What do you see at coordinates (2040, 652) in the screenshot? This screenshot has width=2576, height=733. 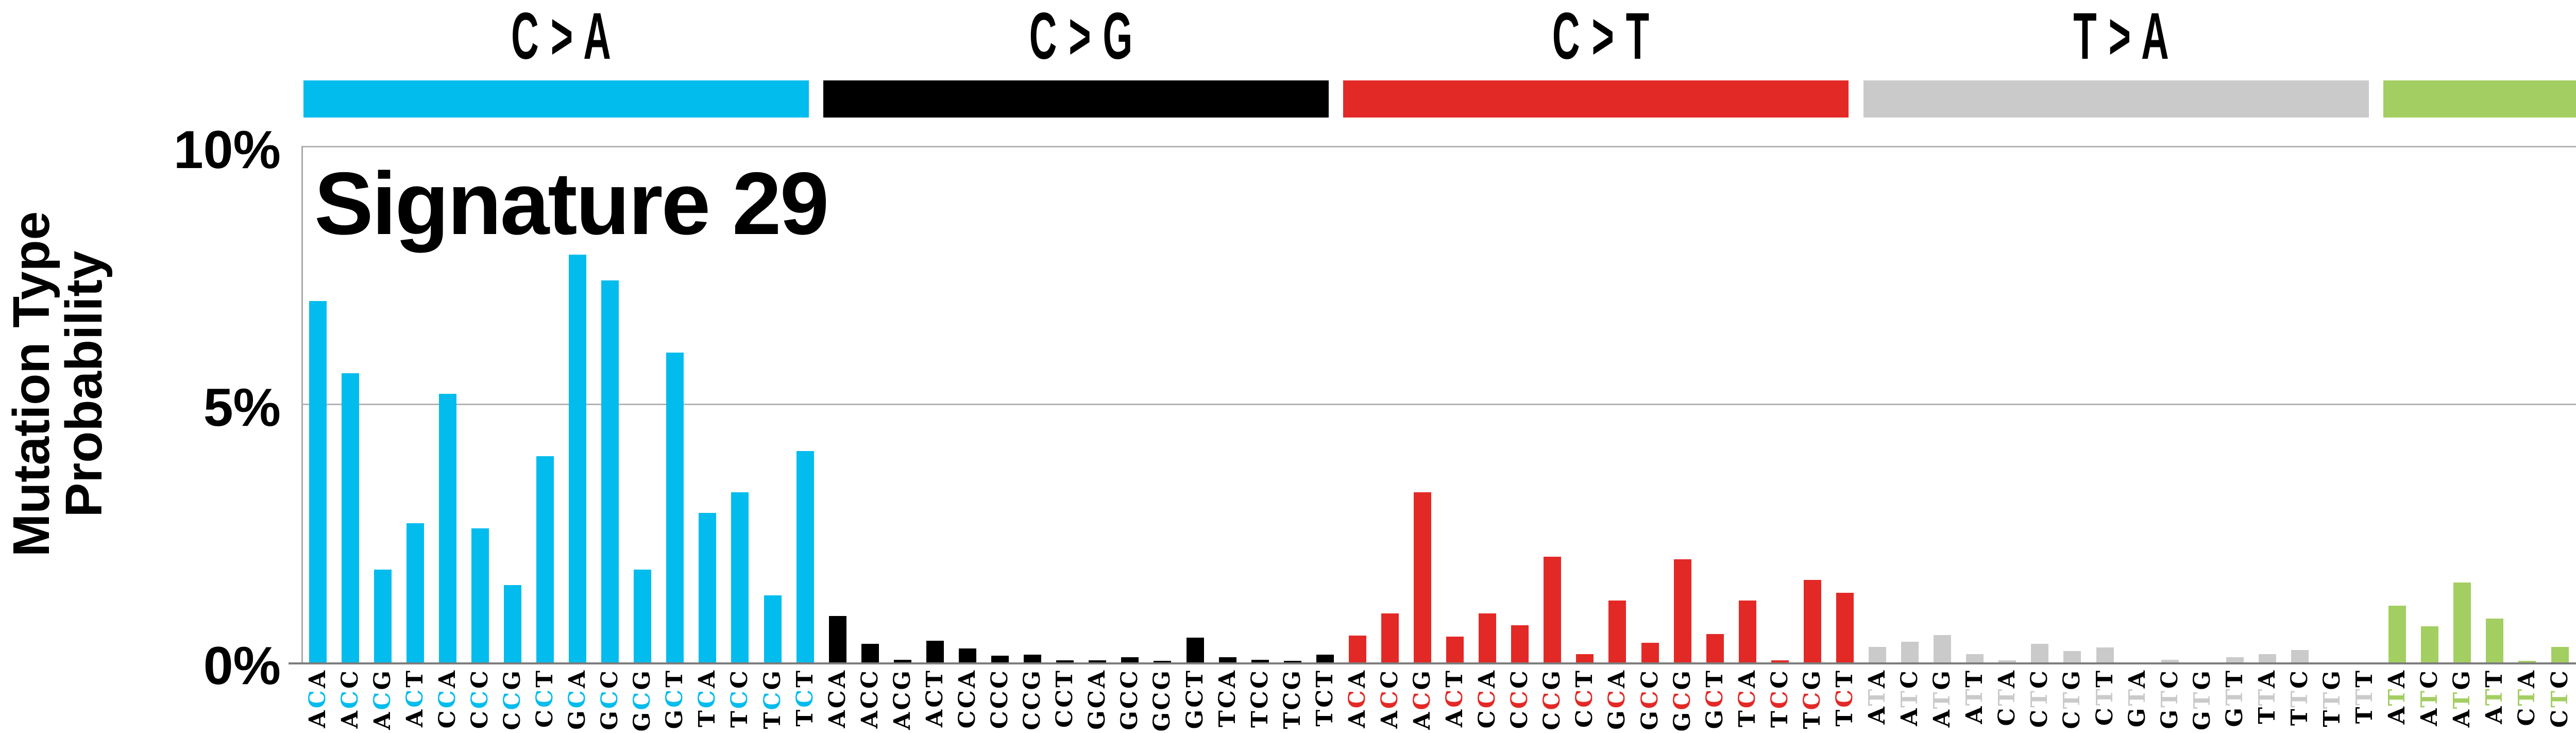 I see `bar-T-to-A-CTC` at bounding box center [2040, 652].